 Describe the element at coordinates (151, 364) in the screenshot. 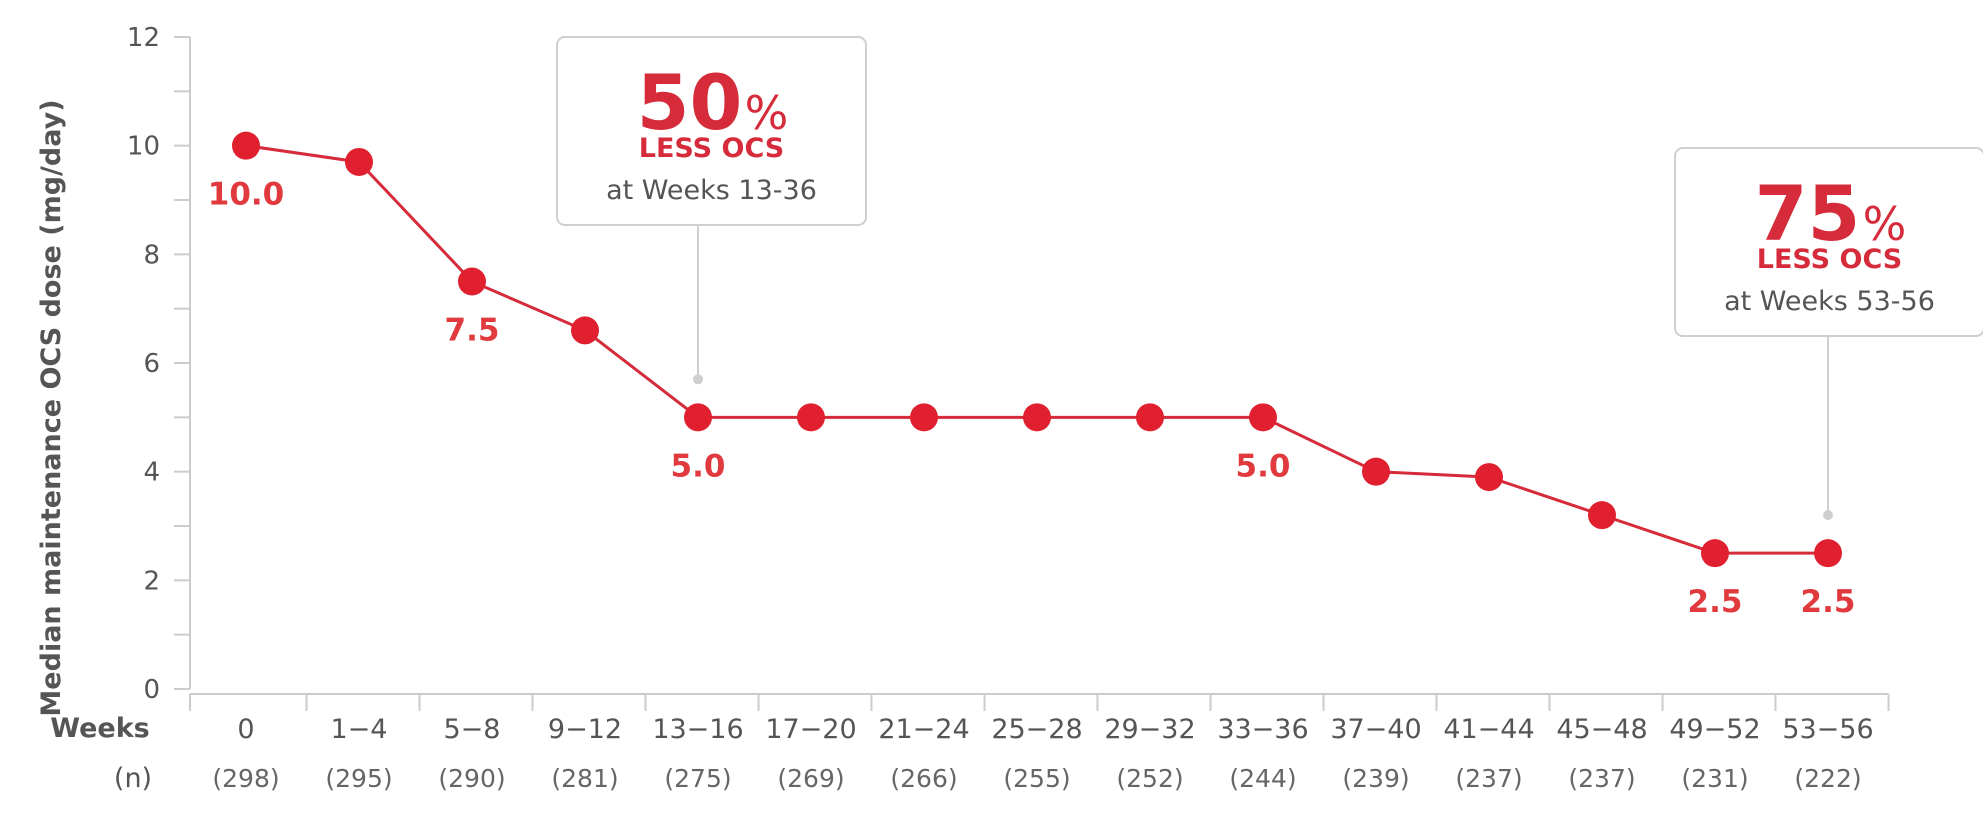

I see `y-tick-label: 6` at that location.